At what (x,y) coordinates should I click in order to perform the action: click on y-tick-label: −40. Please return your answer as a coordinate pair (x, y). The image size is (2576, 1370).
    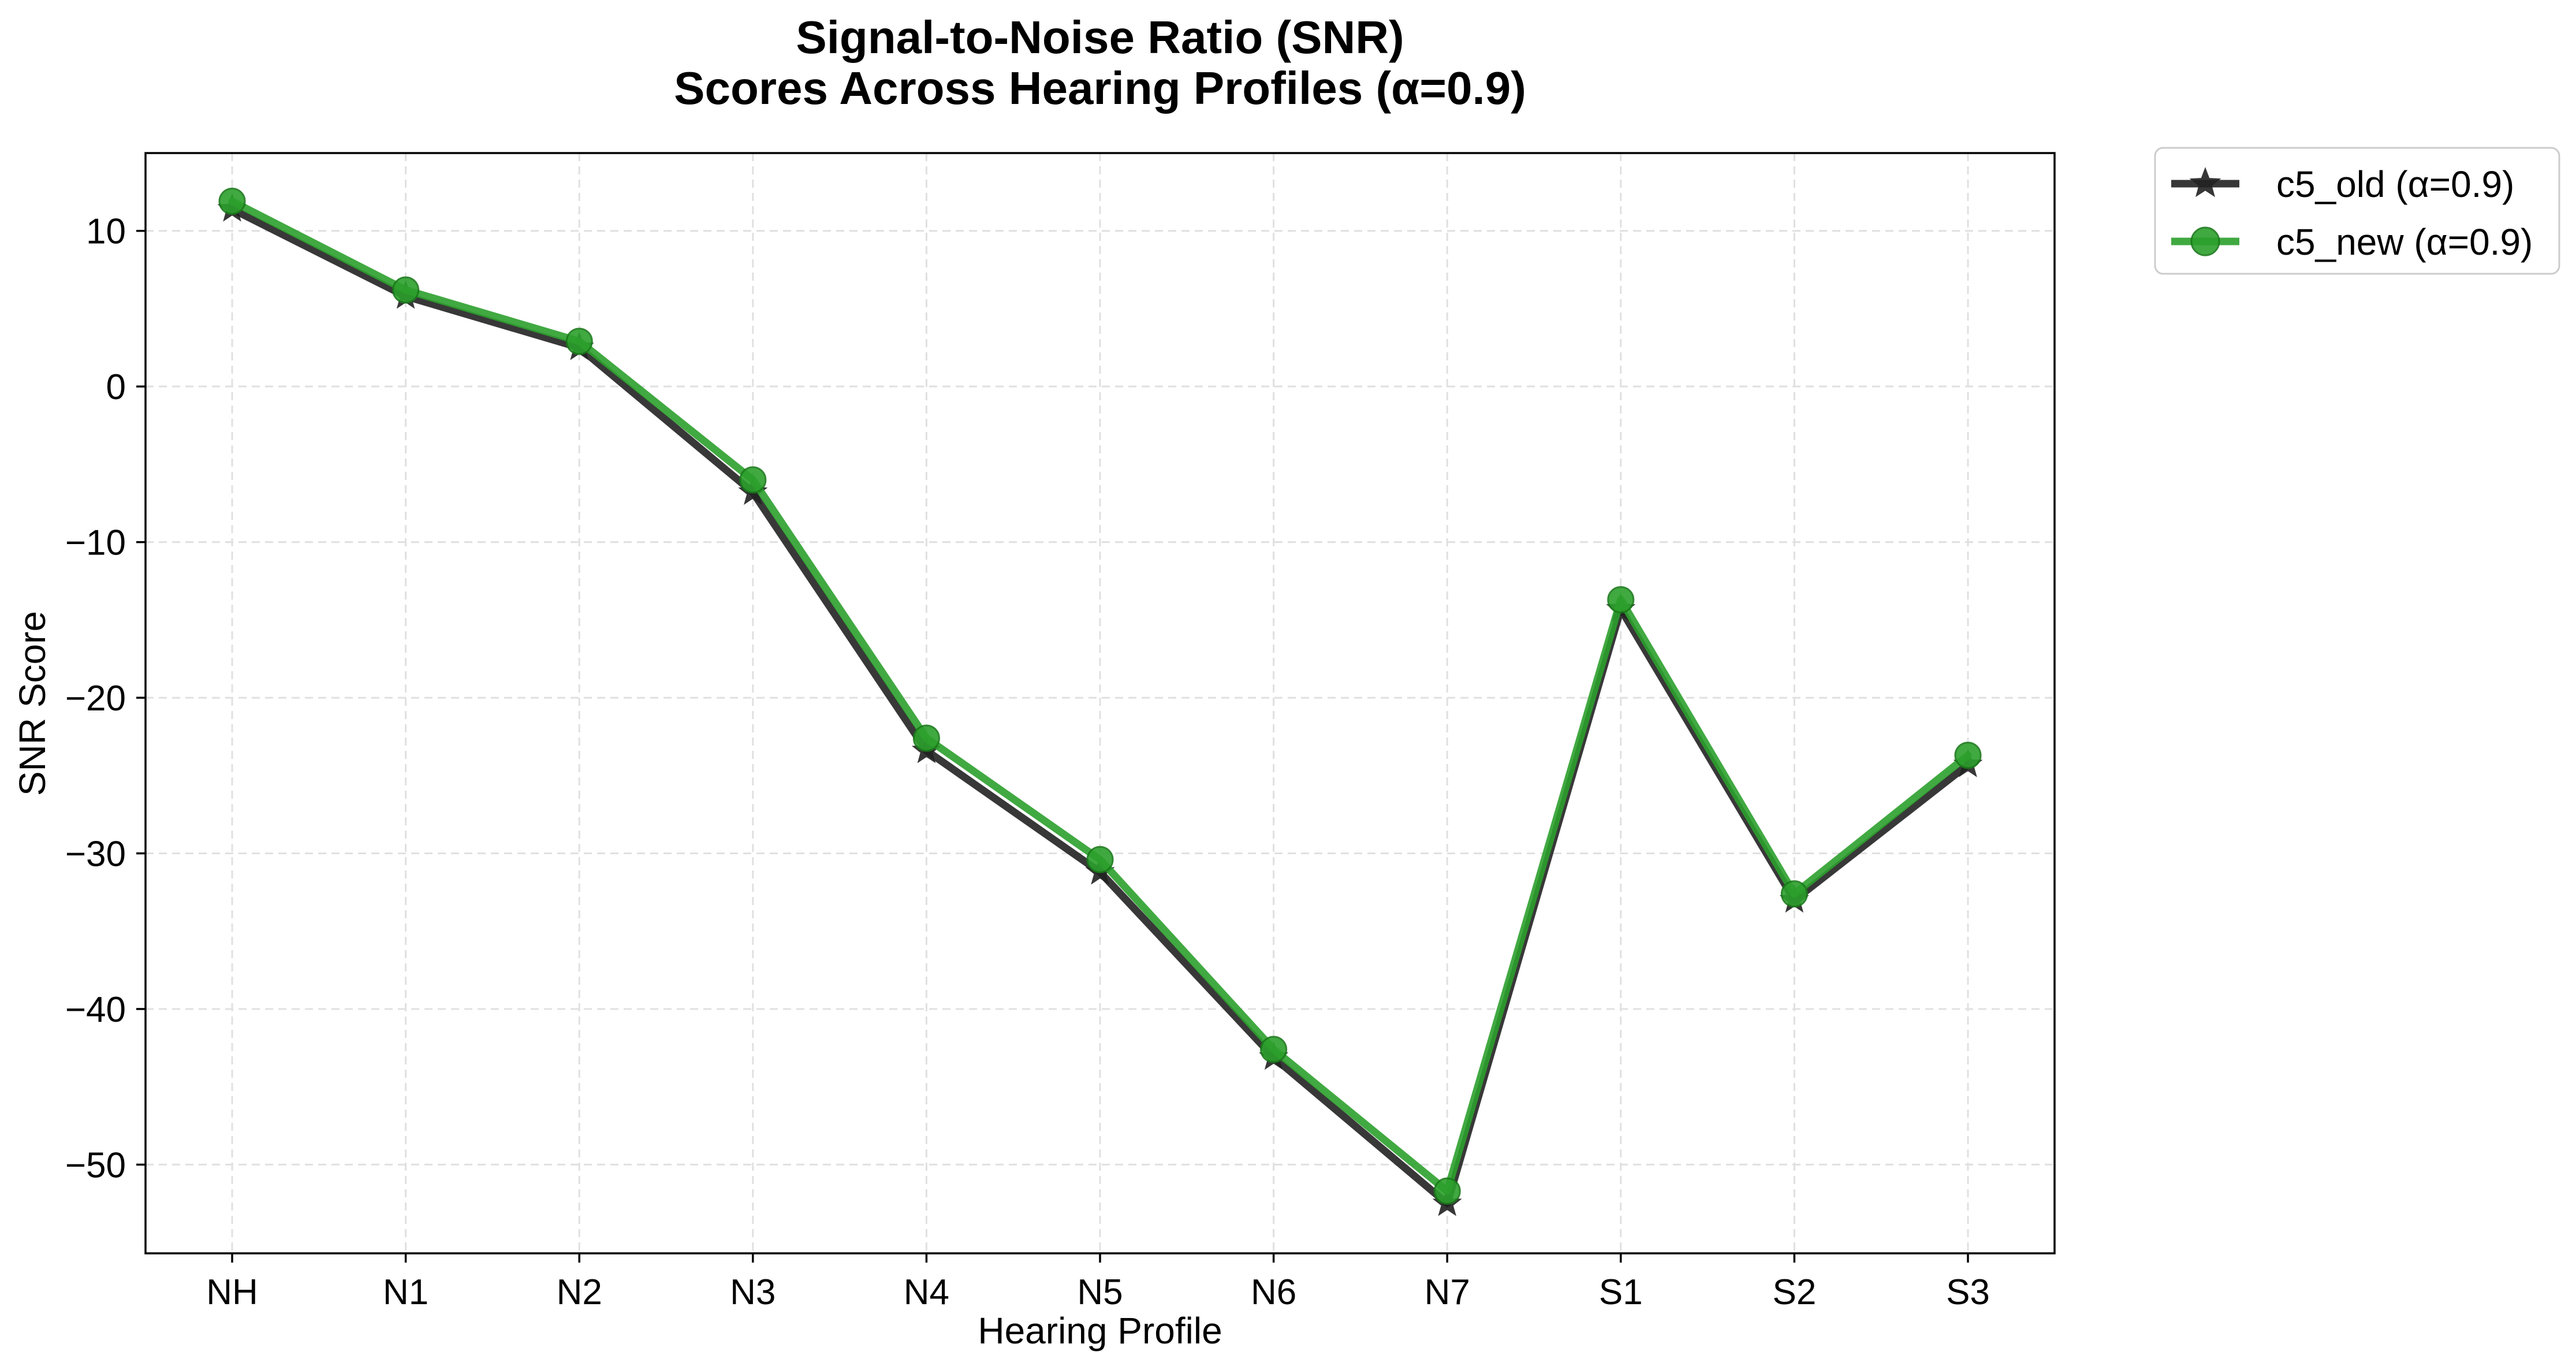
    Looking at the image, I should click on (95, 1010).